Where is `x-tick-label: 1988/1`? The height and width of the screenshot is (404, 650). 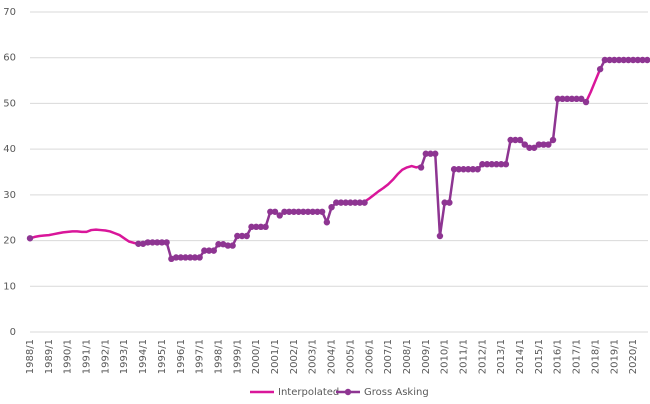 x-tick-label: 1988/1 is located at coordinates (30, 356).